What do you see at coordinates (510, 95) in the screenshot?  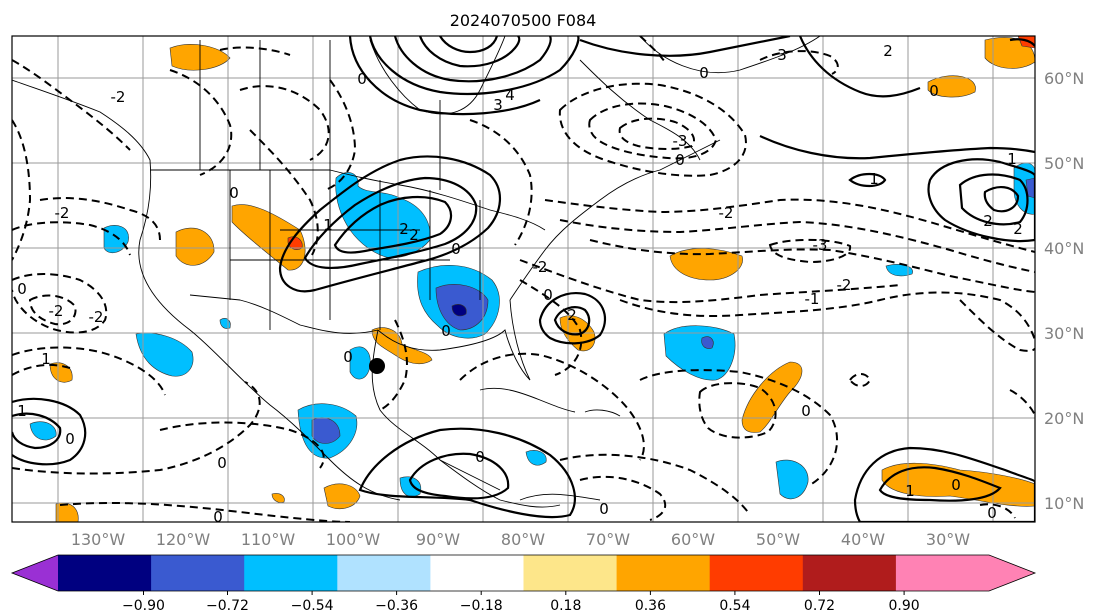 I see `contour-label: 4` at bounding box center [510, 95].